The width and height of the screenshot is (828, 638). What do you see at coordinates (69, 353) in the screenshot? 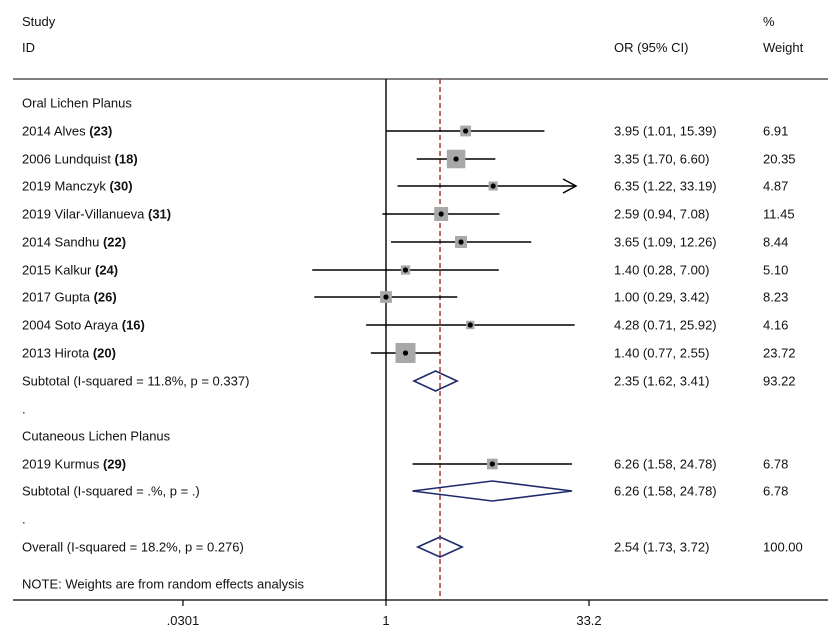
I see `study-label: 2013 Hirota (20)` at bounding box center [69, 353].